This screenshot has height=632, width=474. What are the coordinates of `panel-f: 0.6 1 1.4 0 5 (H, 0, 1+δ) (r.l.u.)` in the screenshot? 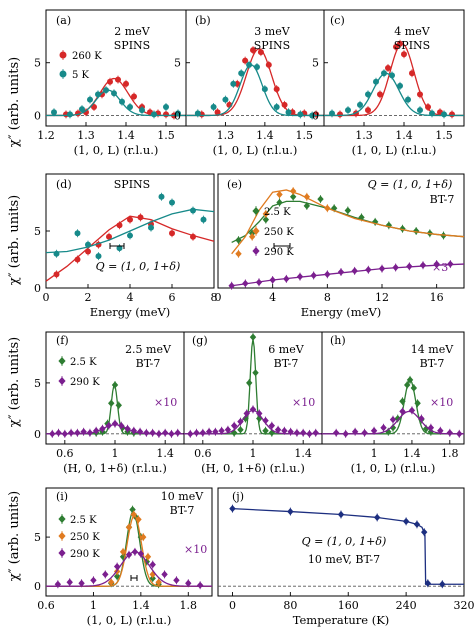 It's located at (109, 403).